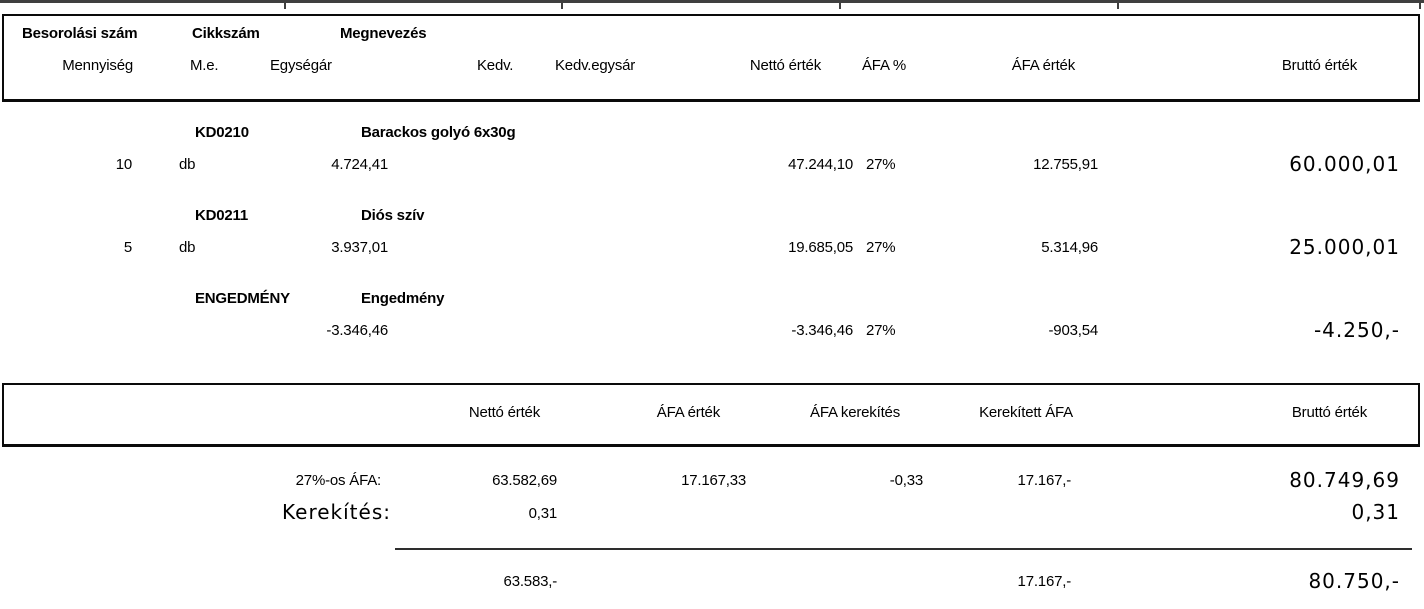 The width and height of the screenshot is (1424, 609). What do you see at coordinates (301, 65) in the screenshot?
I see `column-header-egysegar: Egységár` at bounding box center [301, 65].